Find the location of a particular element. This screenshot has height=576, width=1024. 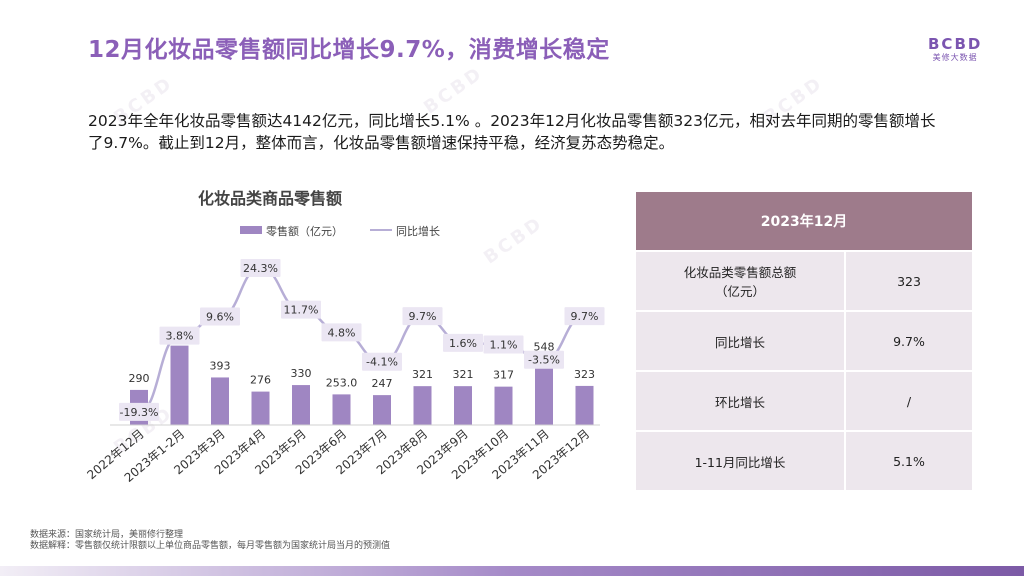

summary-table-header: 2023年12月 is located at coordinates (804, 221).